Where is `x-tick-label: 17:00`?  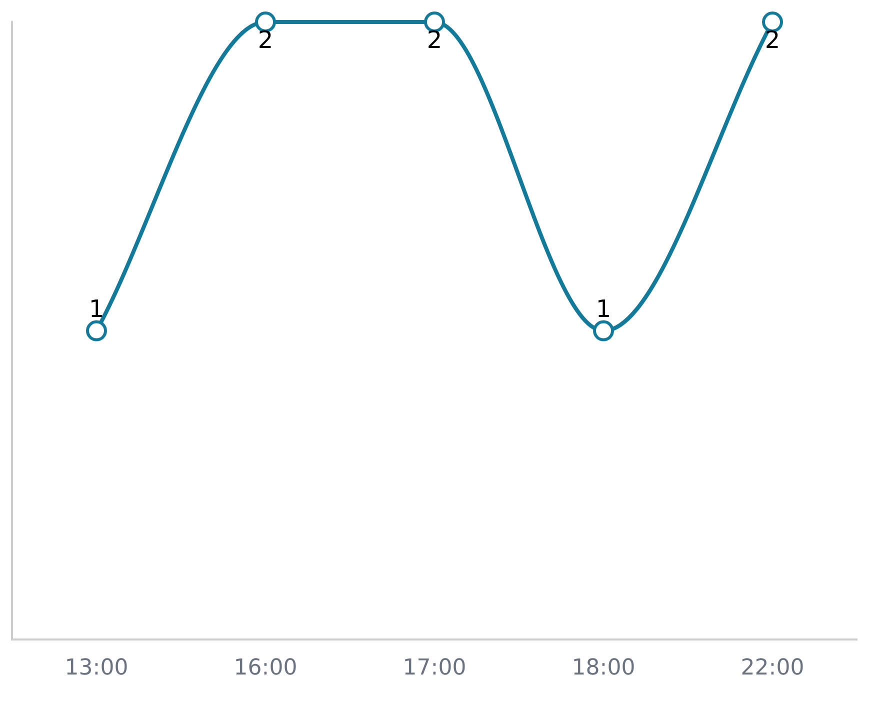 x-tick-label: 17:00 is located at coordinates (434, 668).